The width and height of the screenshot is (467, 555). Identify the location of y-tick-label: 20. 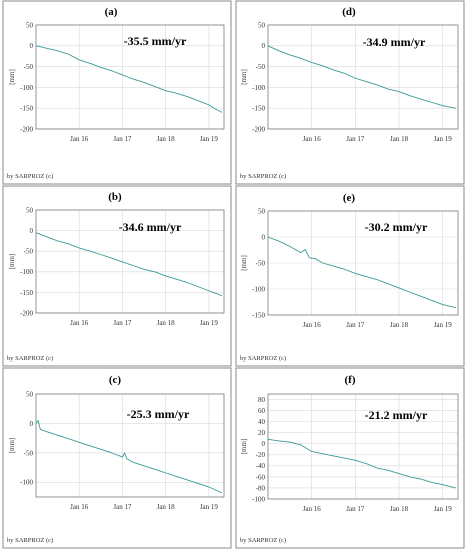
(262, 433).